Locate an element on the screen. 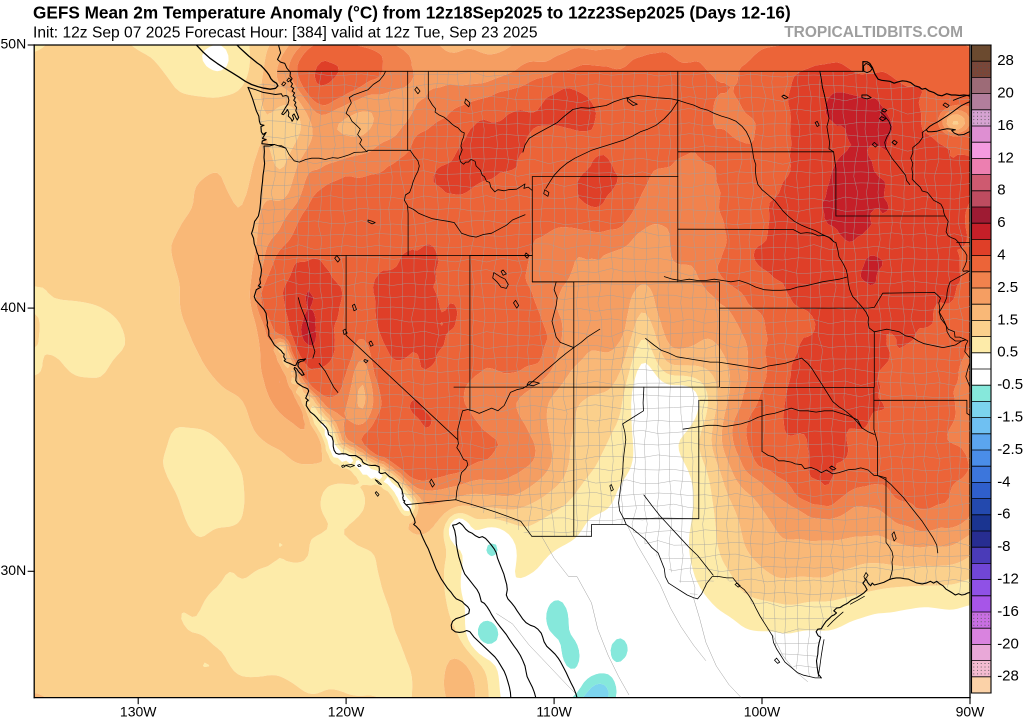 The image size is (1024, 718). svg-text: 40N is located at coordinates (14, 307).